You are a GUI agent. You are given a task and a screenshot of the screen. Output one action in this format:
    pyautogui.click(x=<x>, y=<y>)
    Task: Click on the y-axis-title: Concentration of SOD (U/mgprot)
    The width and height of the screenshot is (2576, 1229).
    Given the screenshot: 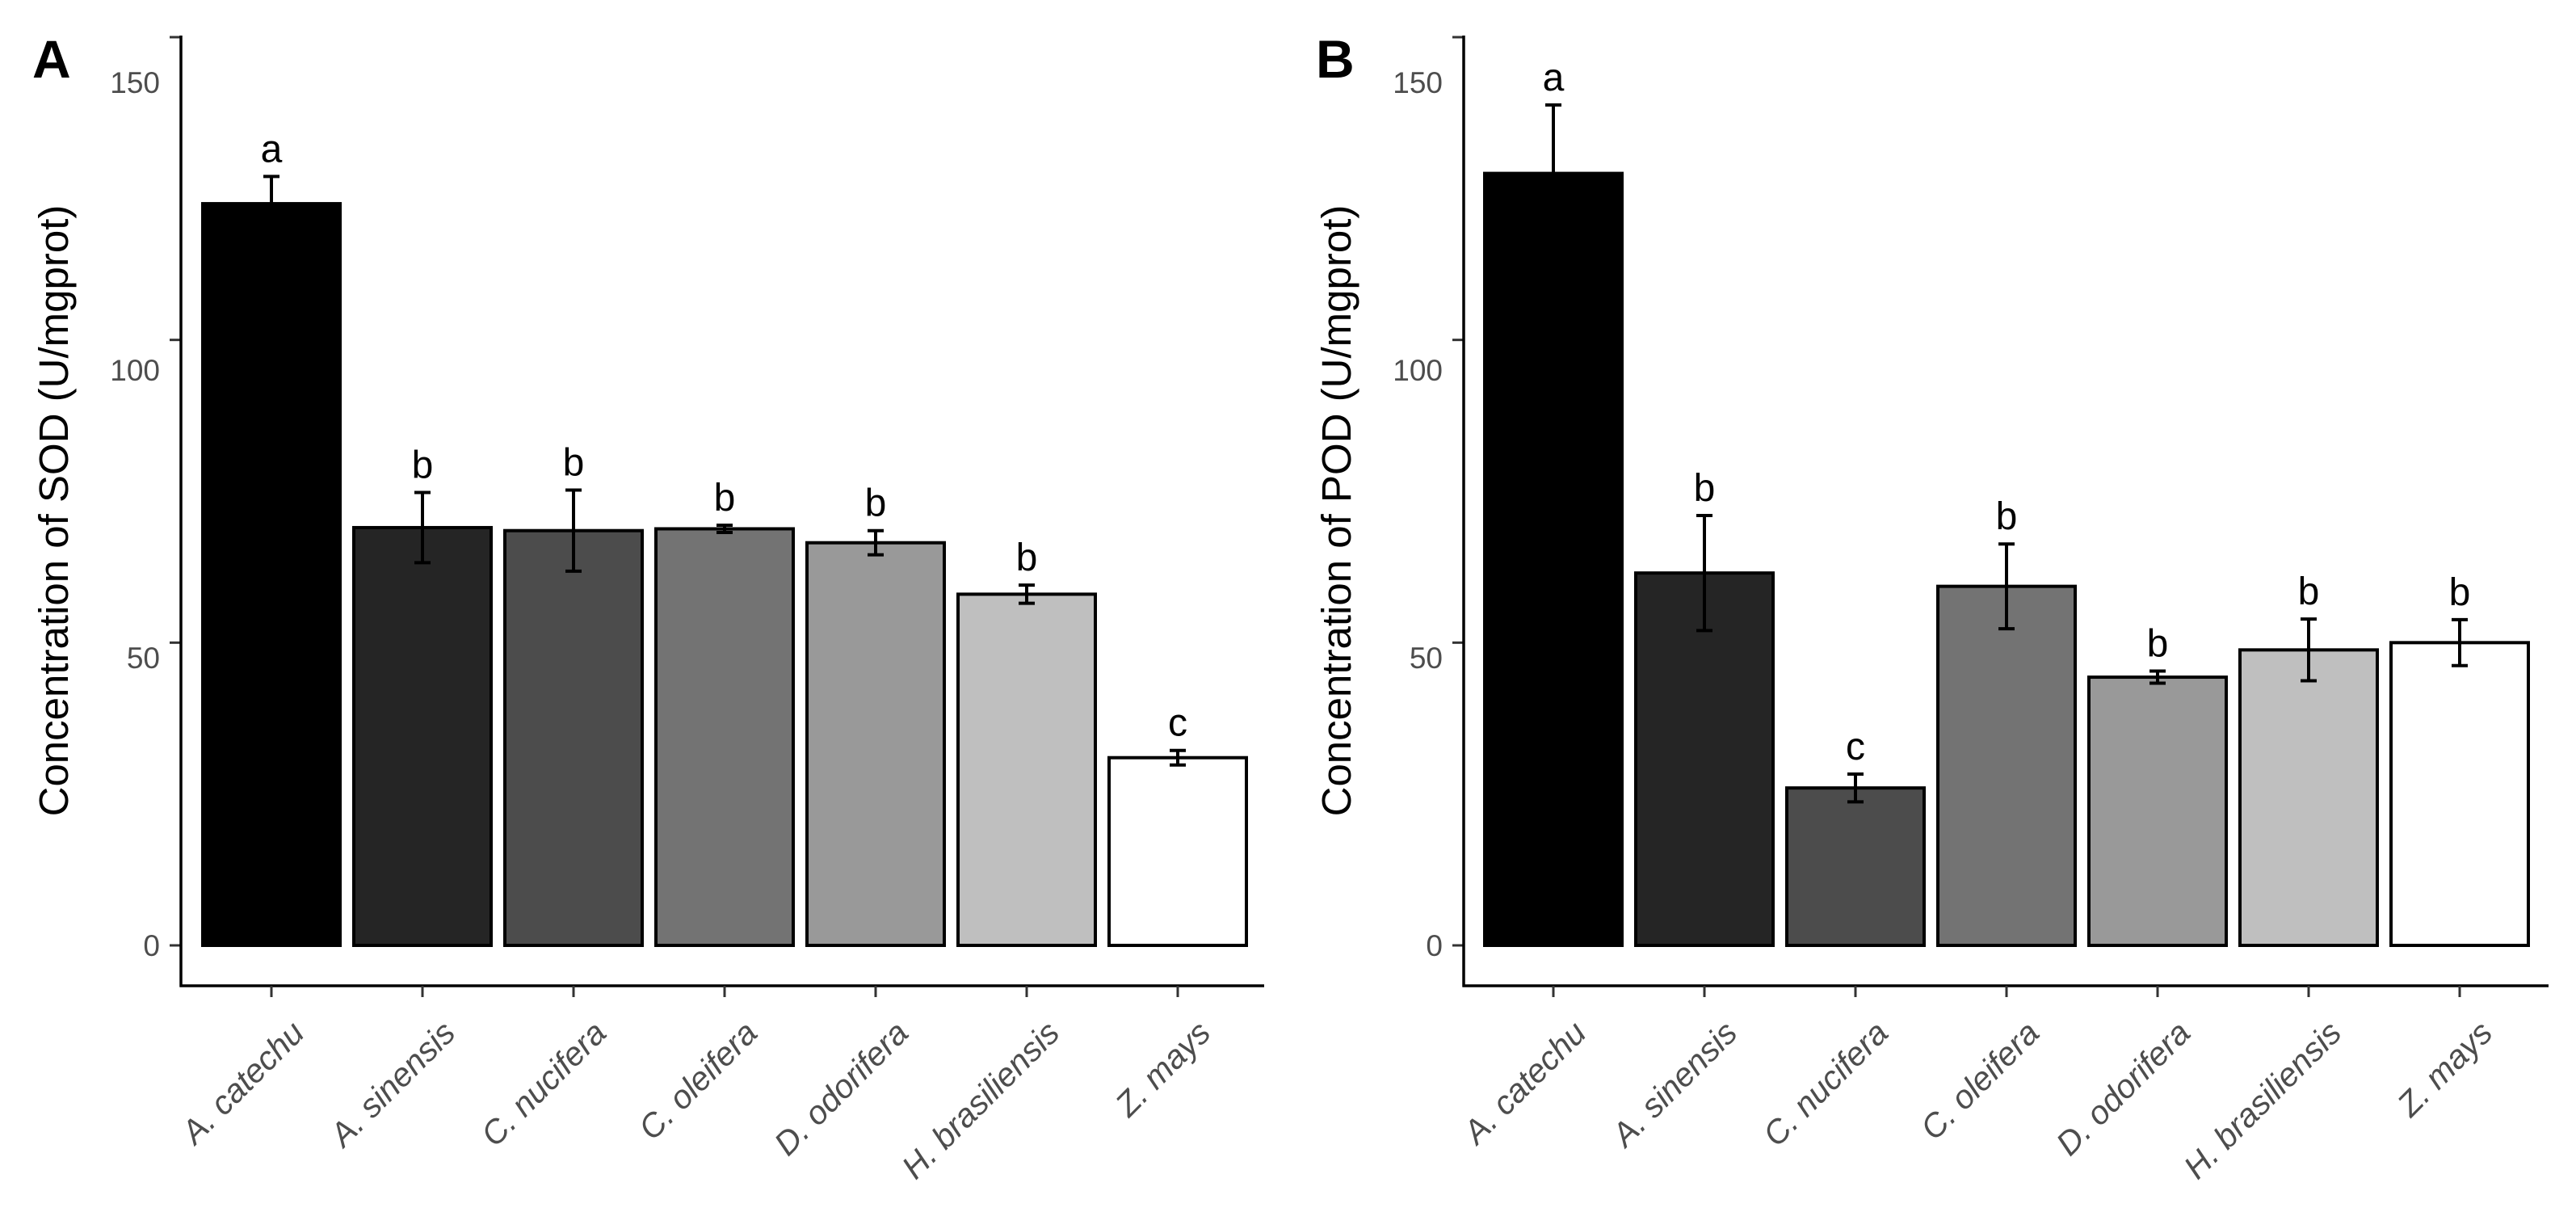 What is the action you would take?
    pyautogui.click(x=54, y=511)
    